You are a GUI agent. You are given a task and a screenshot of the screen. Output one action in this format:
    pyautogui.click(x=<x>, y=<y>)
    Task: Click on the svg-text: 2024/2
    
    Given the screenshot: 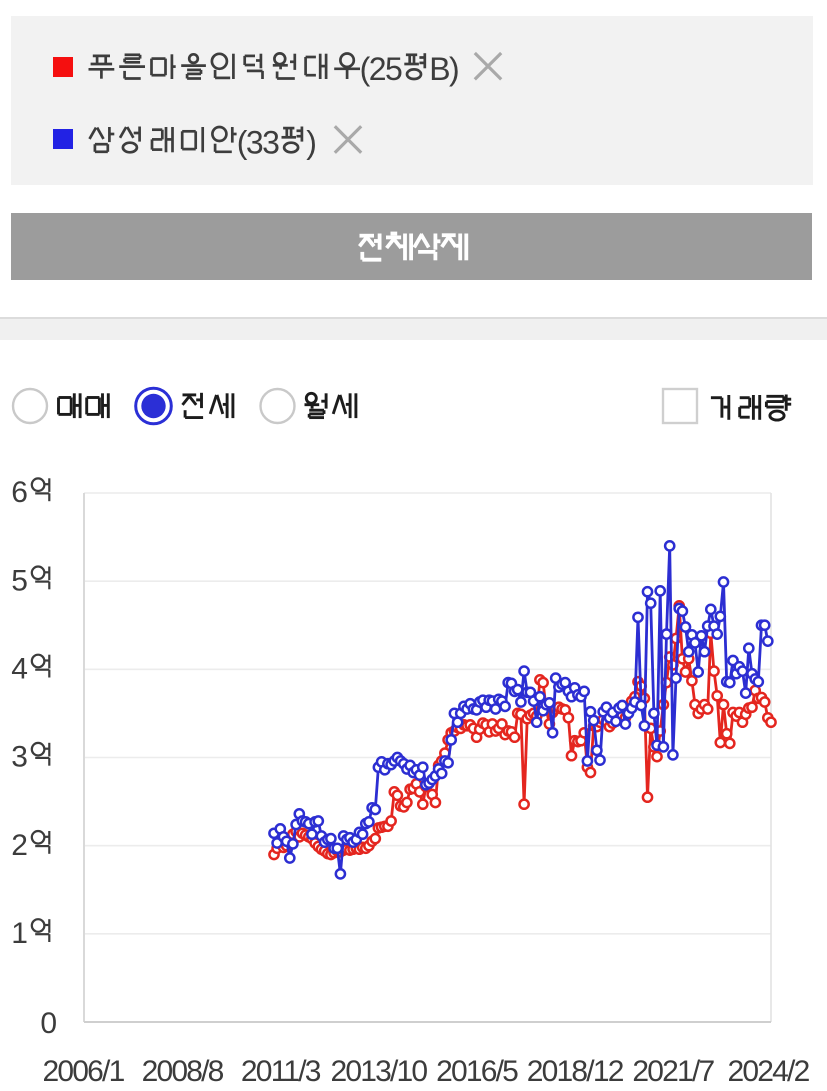 What is the action you would take?
    pyautogui.click(x=769, y=1071)
    